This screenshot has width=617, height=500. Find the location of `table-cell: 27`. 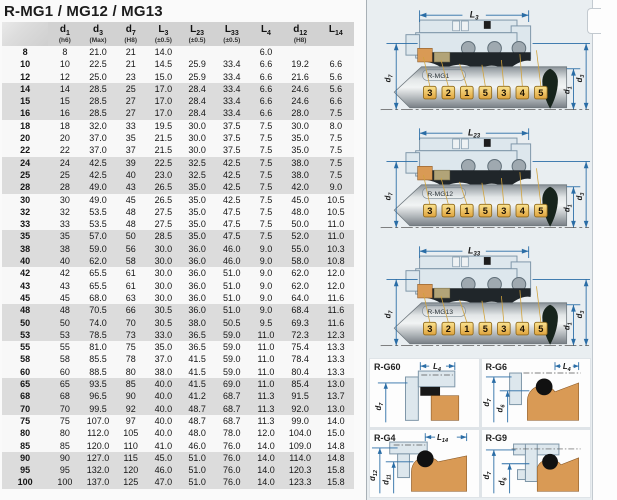

table-cell: 27 is located at coordinates (130, 101).